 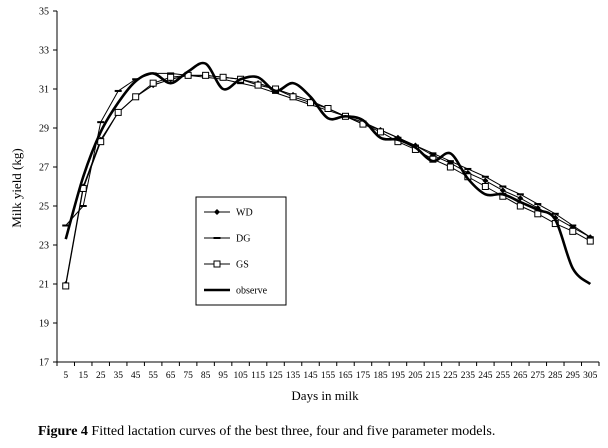 I want to click on x-tick-label: 195, so click(x=398, y=376).